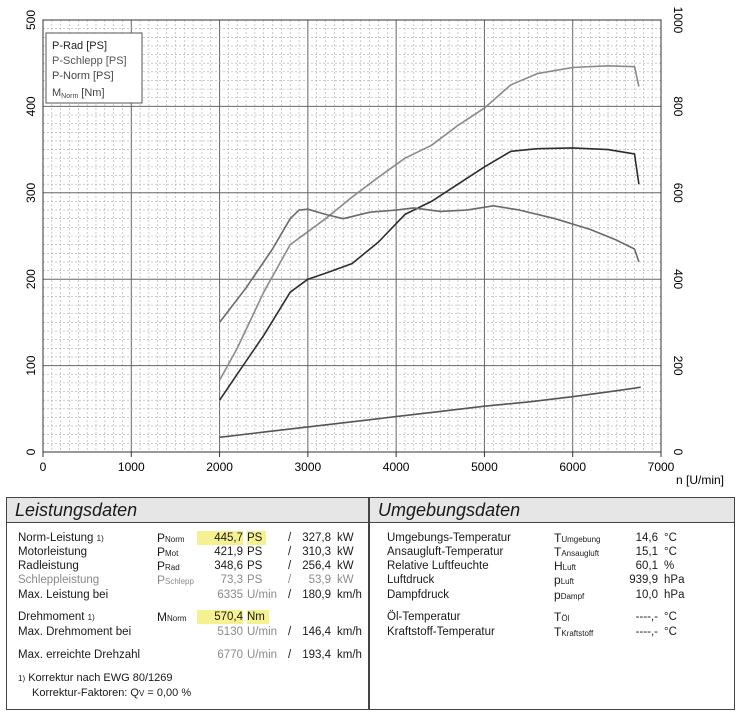 Image resolution: width=741 pixels, height=712 pixels. What do you see at coordinates (31, 279) in the screenshot?
I see `y-left-tick-label: 200` at bounding box center [31, 279].